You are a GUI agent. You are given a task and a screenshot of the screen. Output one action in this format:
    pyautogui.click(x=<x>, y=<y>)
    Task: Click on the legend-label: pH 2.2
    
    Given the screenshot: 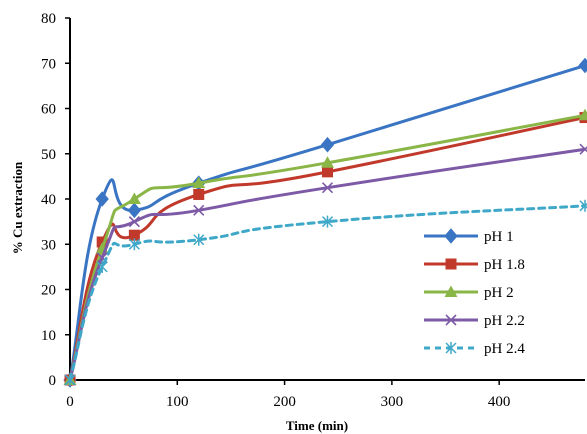 What is the action you would take?
    pyautogui.click(x=504, y=321)
    